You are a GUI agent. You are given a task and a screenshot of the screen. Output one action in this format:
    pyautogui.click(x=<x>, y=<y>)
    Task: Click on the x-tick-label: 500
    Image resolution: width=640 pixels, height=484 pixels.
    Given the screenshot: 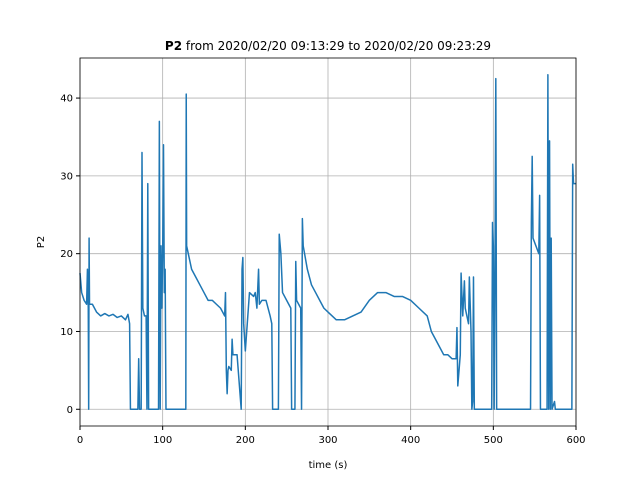 What is the action you would take?
    pyautogui.click(x=493, y=440)
    